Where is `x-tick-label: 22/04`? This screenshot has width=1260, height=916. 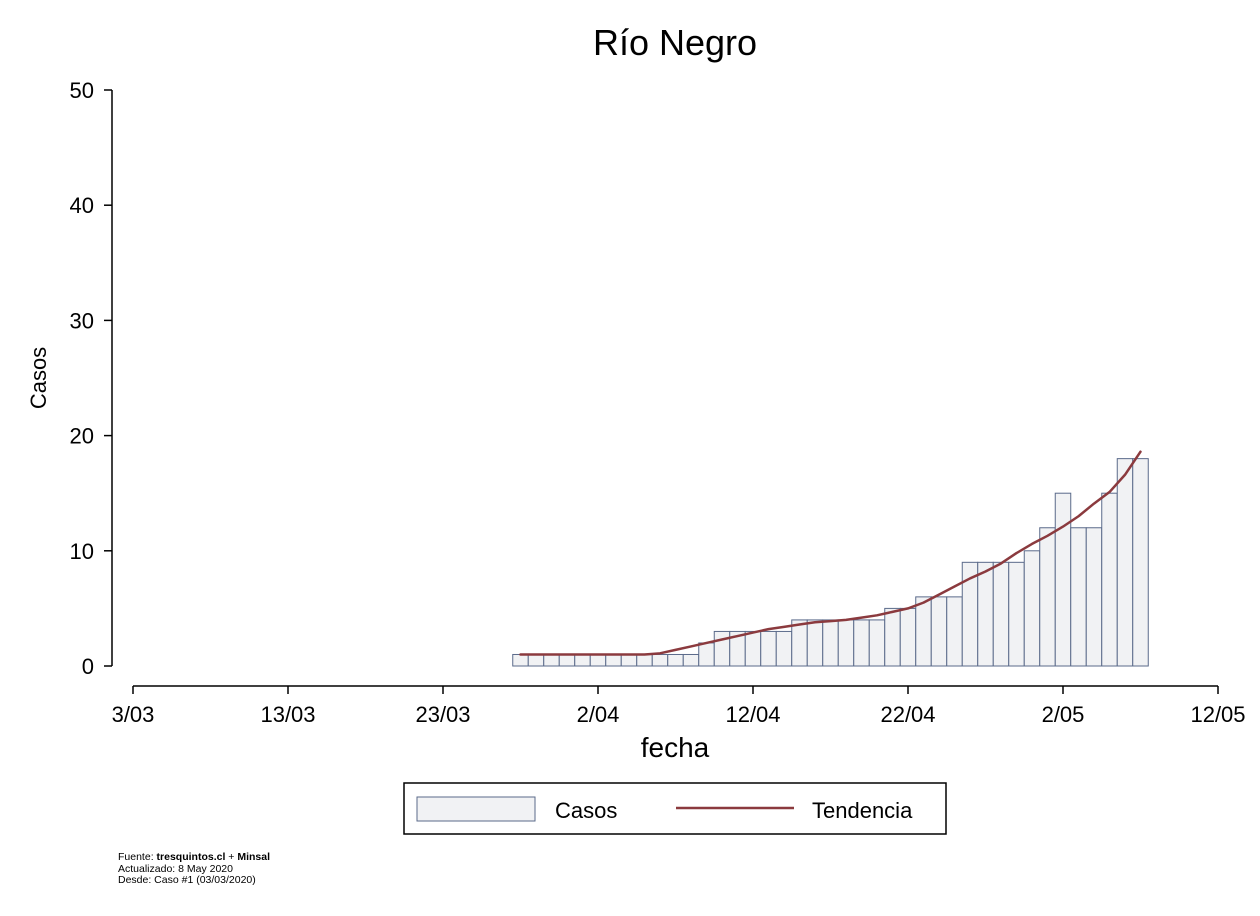 x-tick-label: 22/04 is located at coordinates (907, 714).